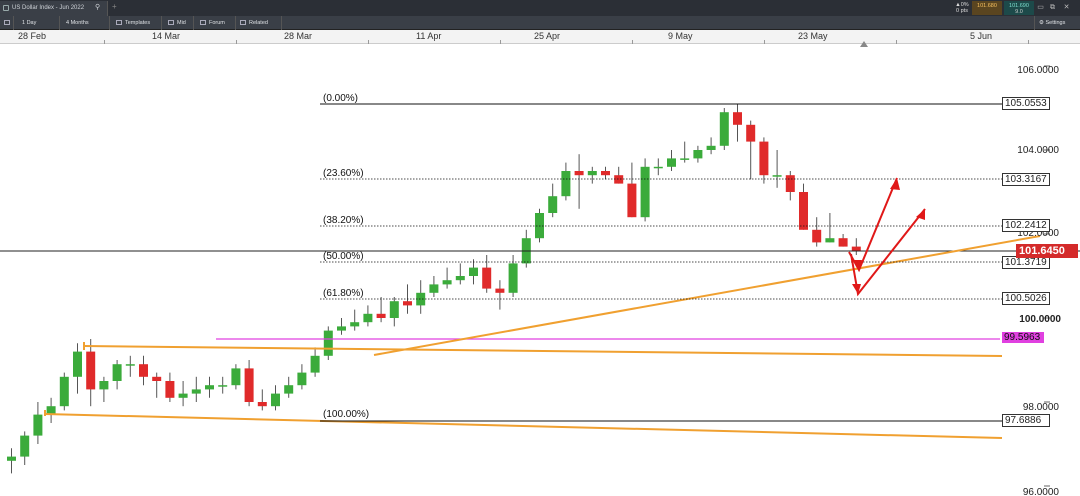 The width and height of the screenshot is (1080, 496). What do you see at coordinates (547, 36) in the screenshot?
I see `date-label: 25 Apr` at bounding box center [547, 36].